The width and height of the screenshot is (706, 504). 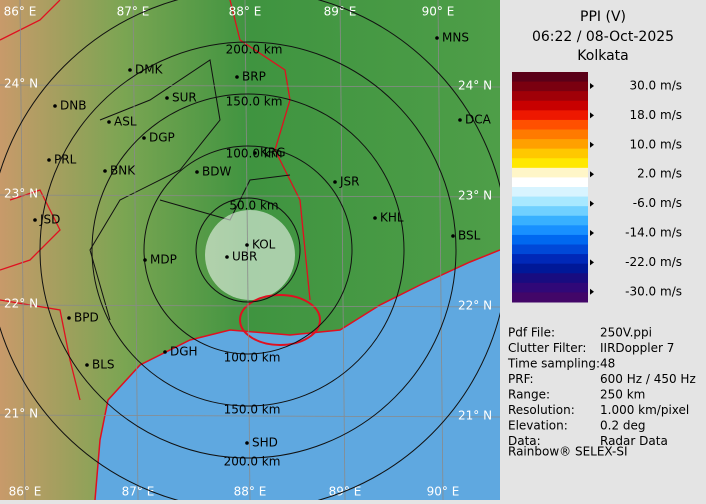 What do you see at coordinates (469, 236) in the screenshot?
I see `city-label: BSL` at bounding box center [469, 236].